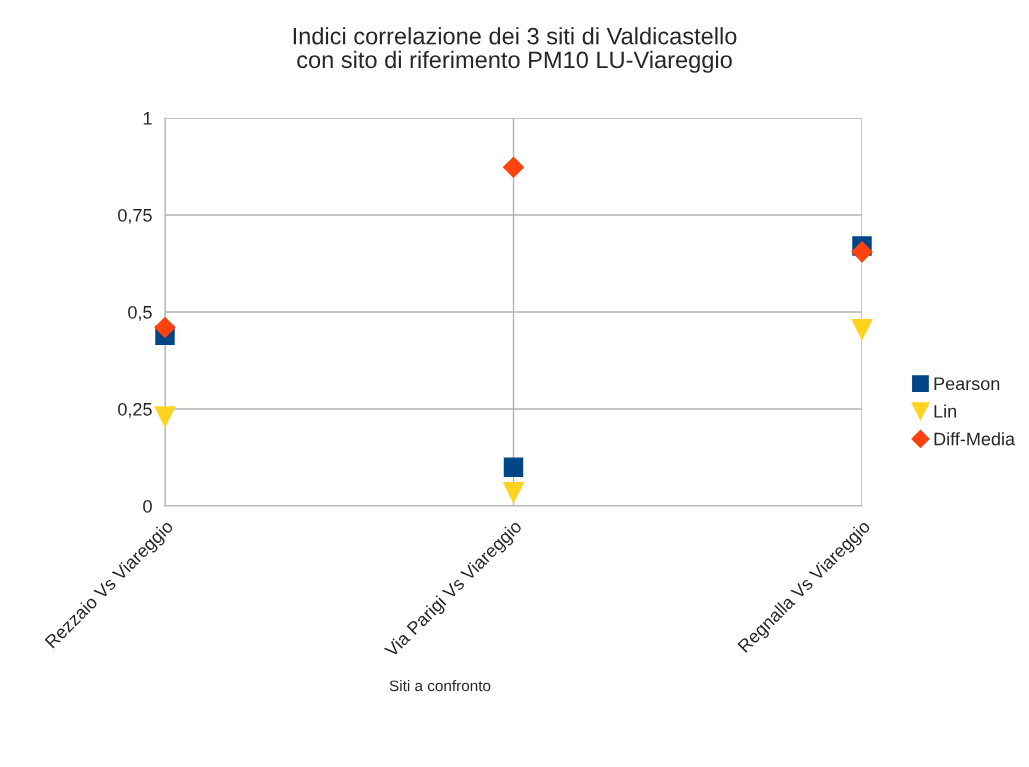 The height and width of the screenshot is (767, 1029). I want to click on legend-label: Lin, so click(945, 411).